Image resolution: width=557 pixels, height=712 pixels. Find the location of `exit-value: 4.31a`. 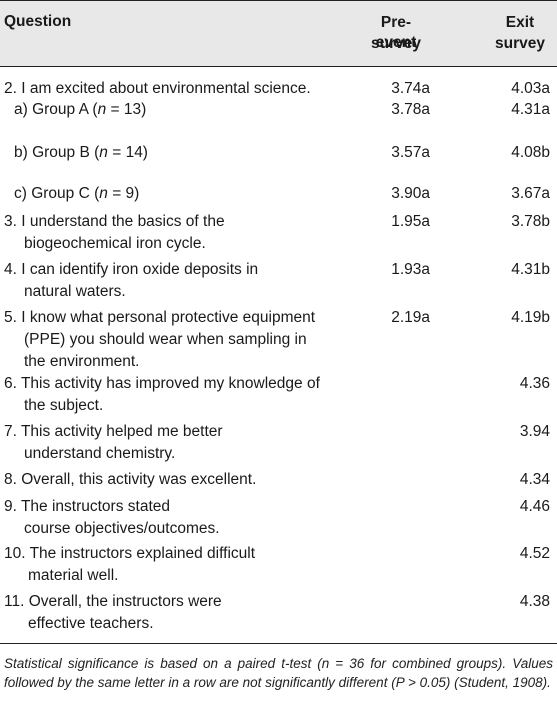

exit-value: 4.31a is located at coordinates (530, 109).